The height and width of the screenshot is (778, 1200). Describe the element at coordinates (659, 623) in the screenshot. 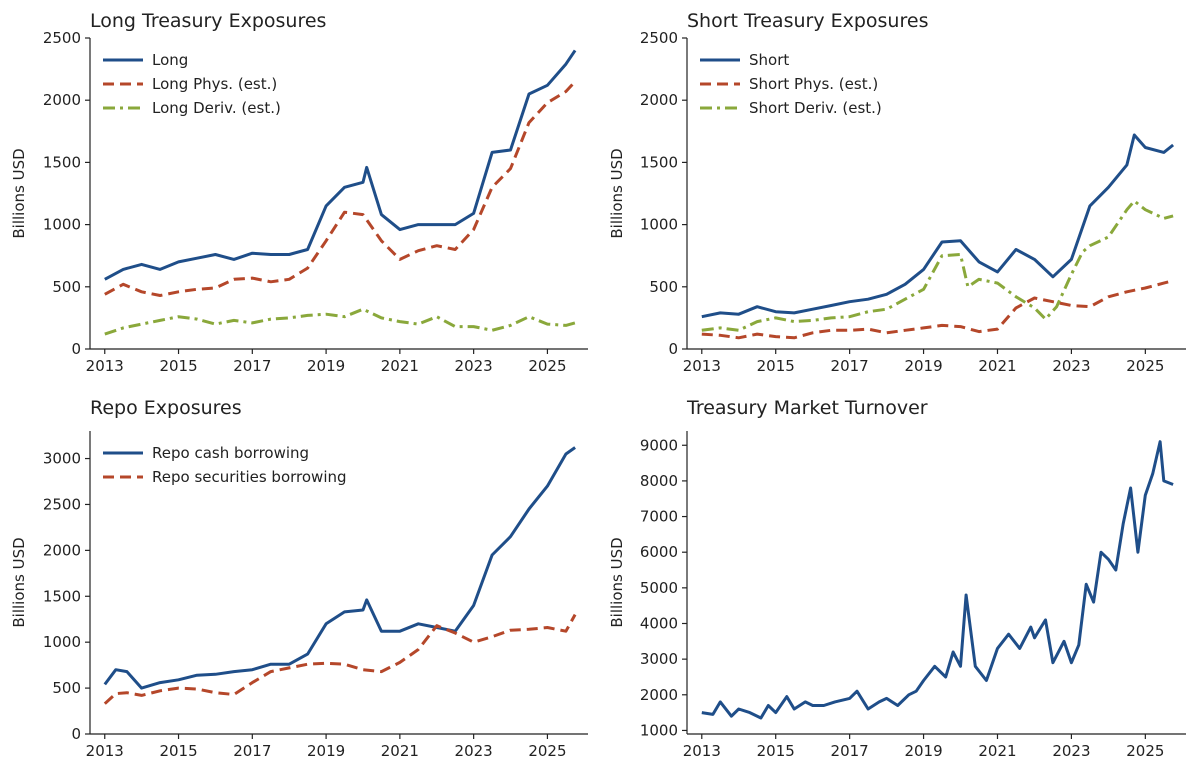

I see `y-tick-label: 4000` at that location.